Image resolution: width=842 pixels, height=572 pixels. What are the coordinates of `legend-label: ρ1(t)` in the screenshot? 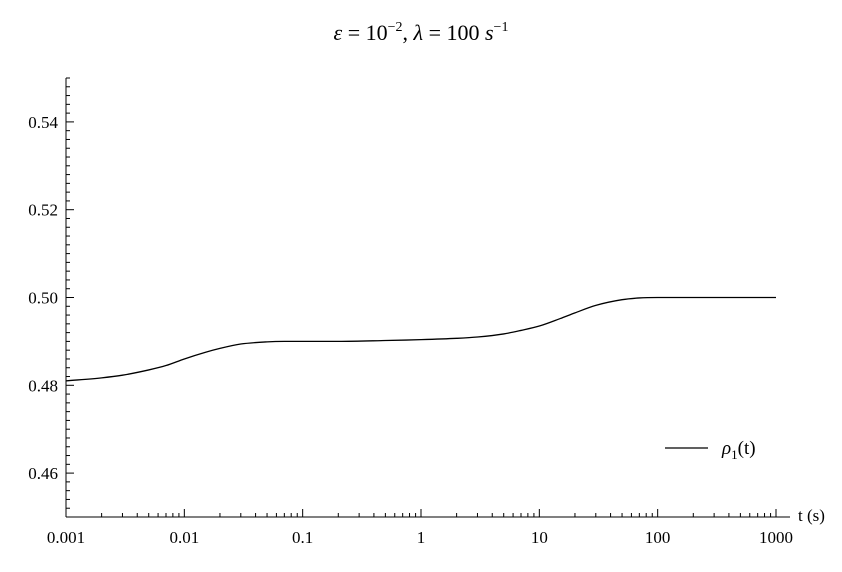 It's located at (738, 450).